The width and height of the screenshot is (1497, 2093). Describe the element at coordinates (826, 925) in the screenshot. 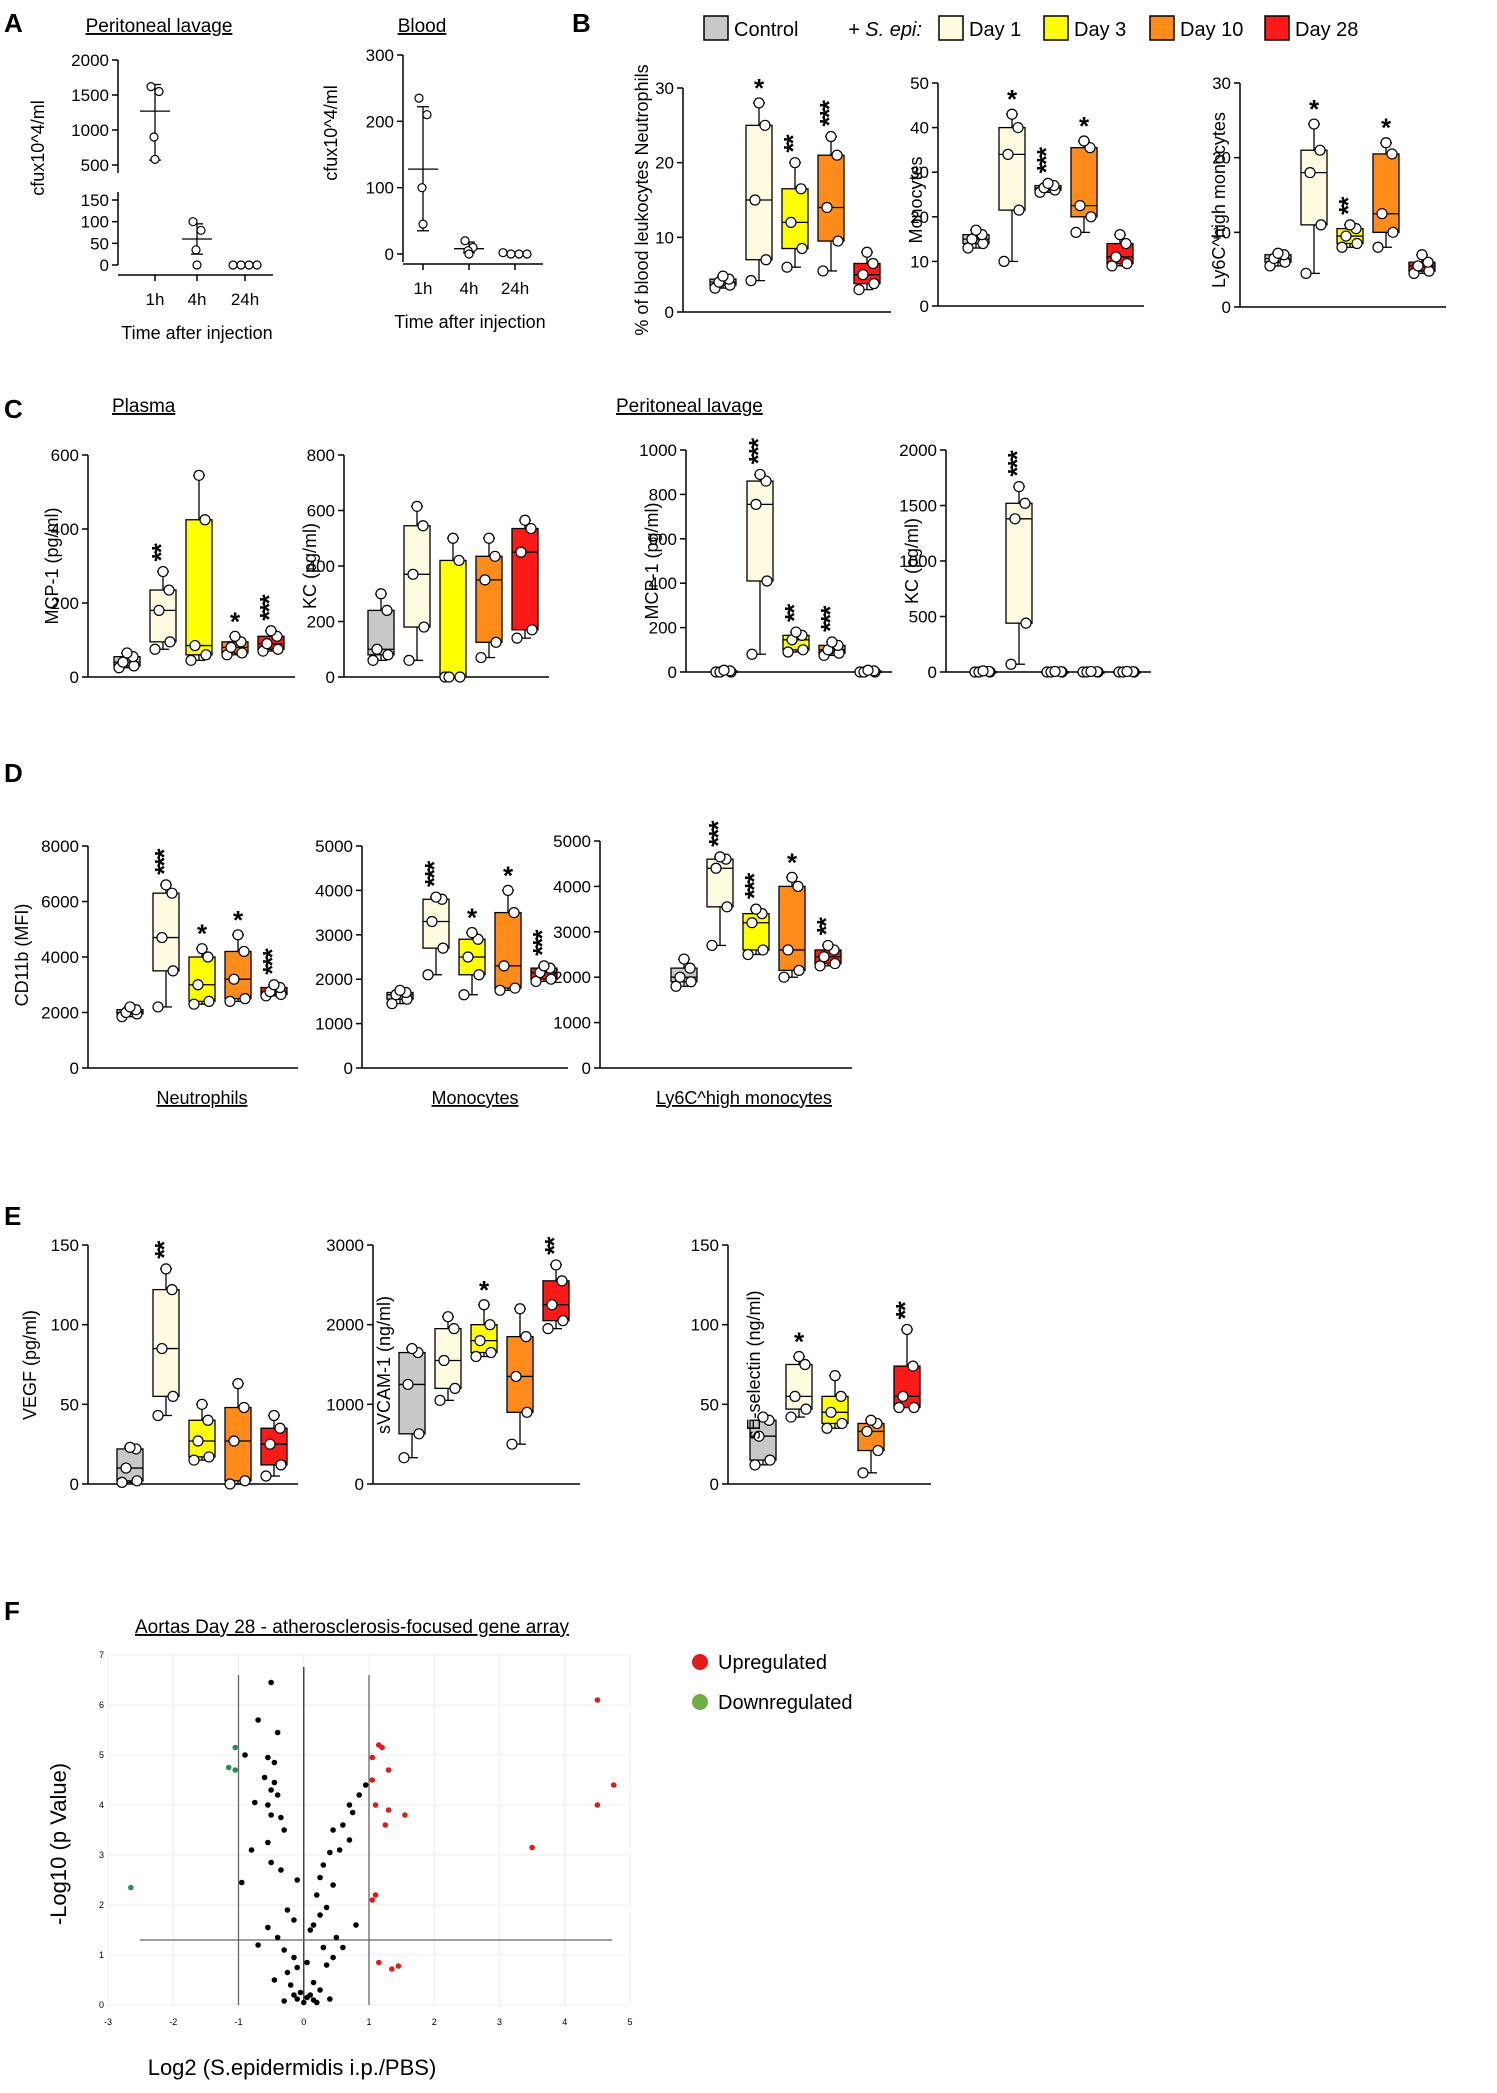

I see `significance-star: **` at that location.